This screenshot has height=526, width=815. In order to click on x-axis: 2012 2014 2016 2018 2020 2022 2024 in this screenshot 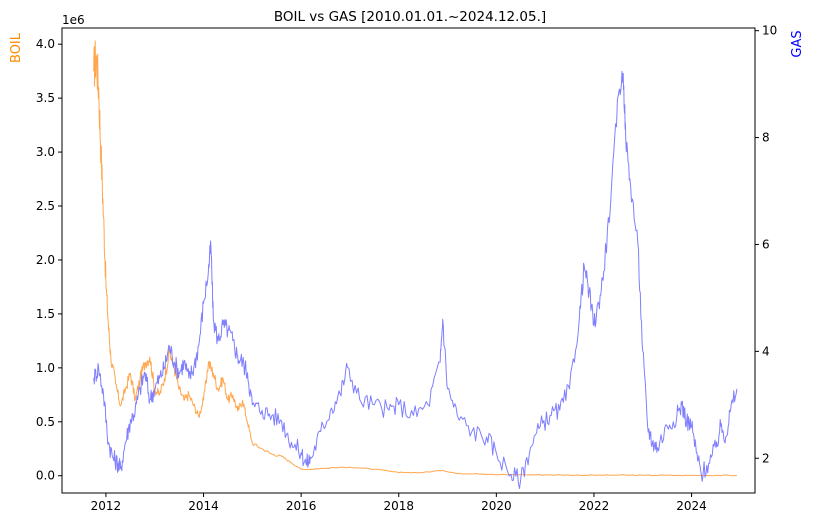, I will do `click(399, 503)`.